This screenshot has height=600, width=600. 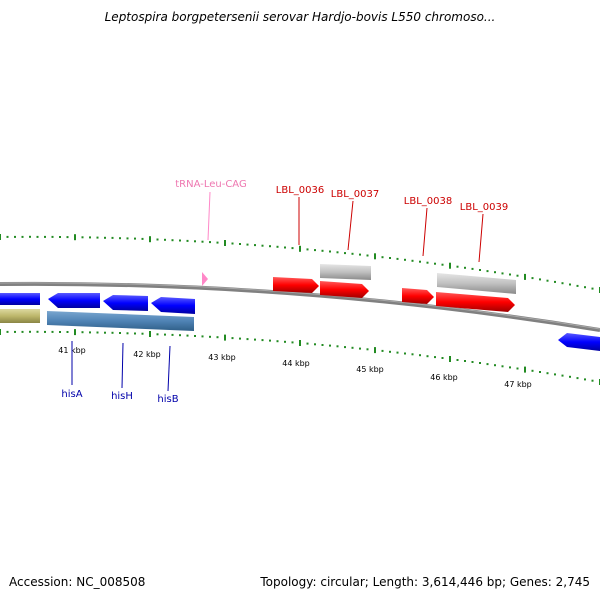 I want to click on label-LBL-0039: LBL_0039, so click(x=484, y=207).